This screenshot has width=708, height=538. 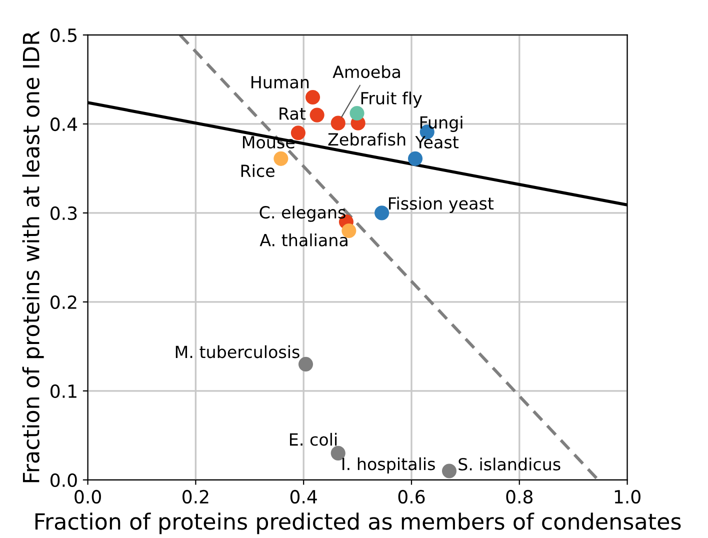 I want to click on y-tick-label: 0.1, so click(x=63, y=391).